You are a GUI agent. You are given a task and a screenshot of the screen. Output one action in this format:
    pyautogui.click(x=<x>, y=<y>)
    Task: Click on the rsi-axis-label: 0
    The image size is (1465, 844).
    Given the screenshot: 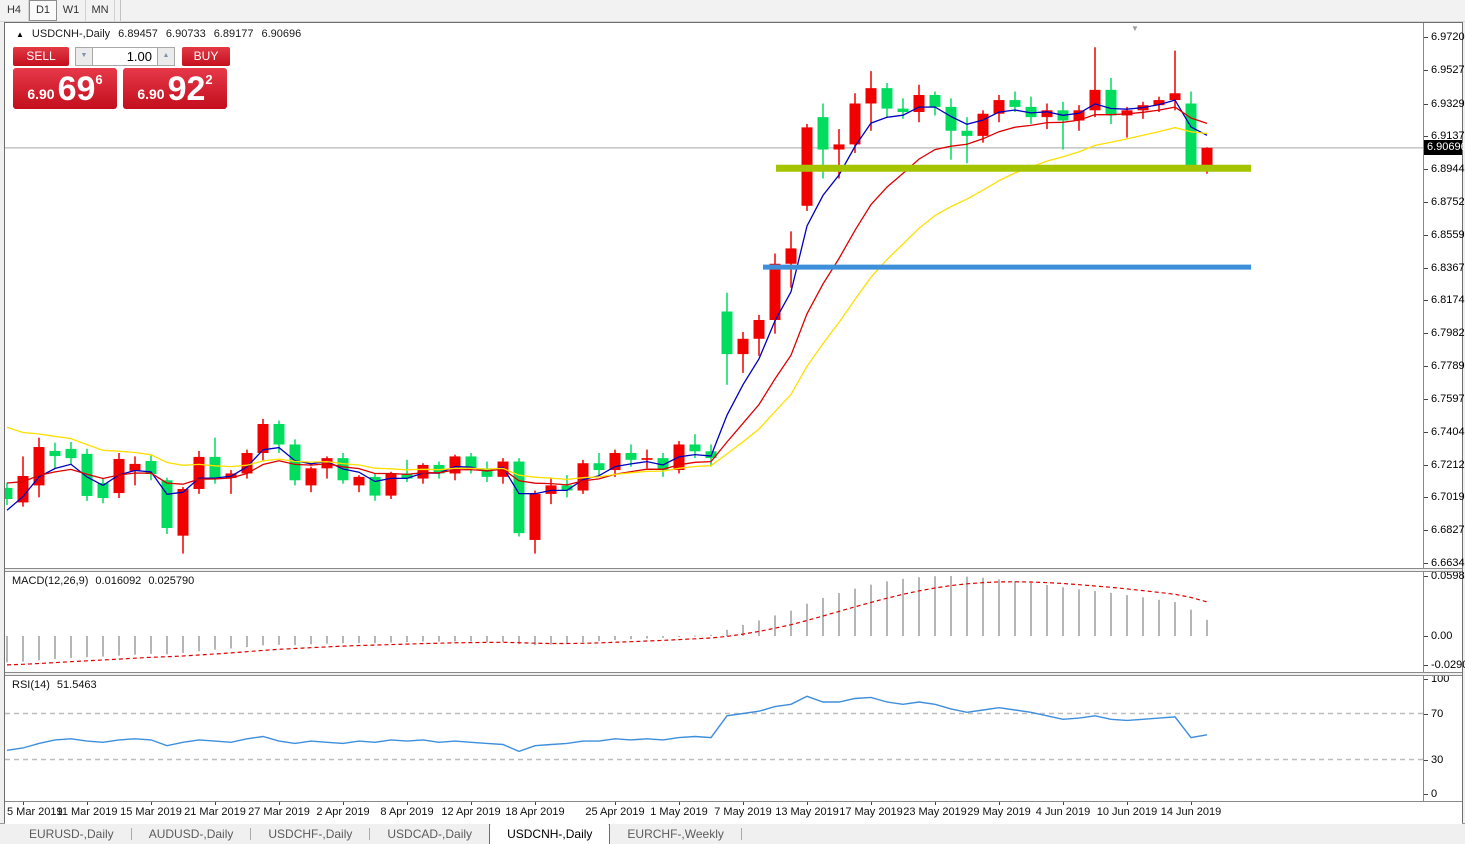 What is the action you would take?
    pyautogui.click(x=1434, y=794)
    